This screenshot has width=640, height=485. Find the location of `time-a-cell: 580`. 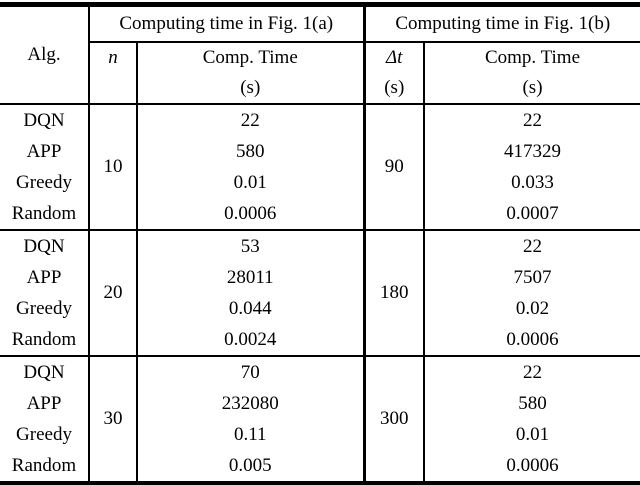

time-a-cell: 580 is located at coordinates (251, 151).